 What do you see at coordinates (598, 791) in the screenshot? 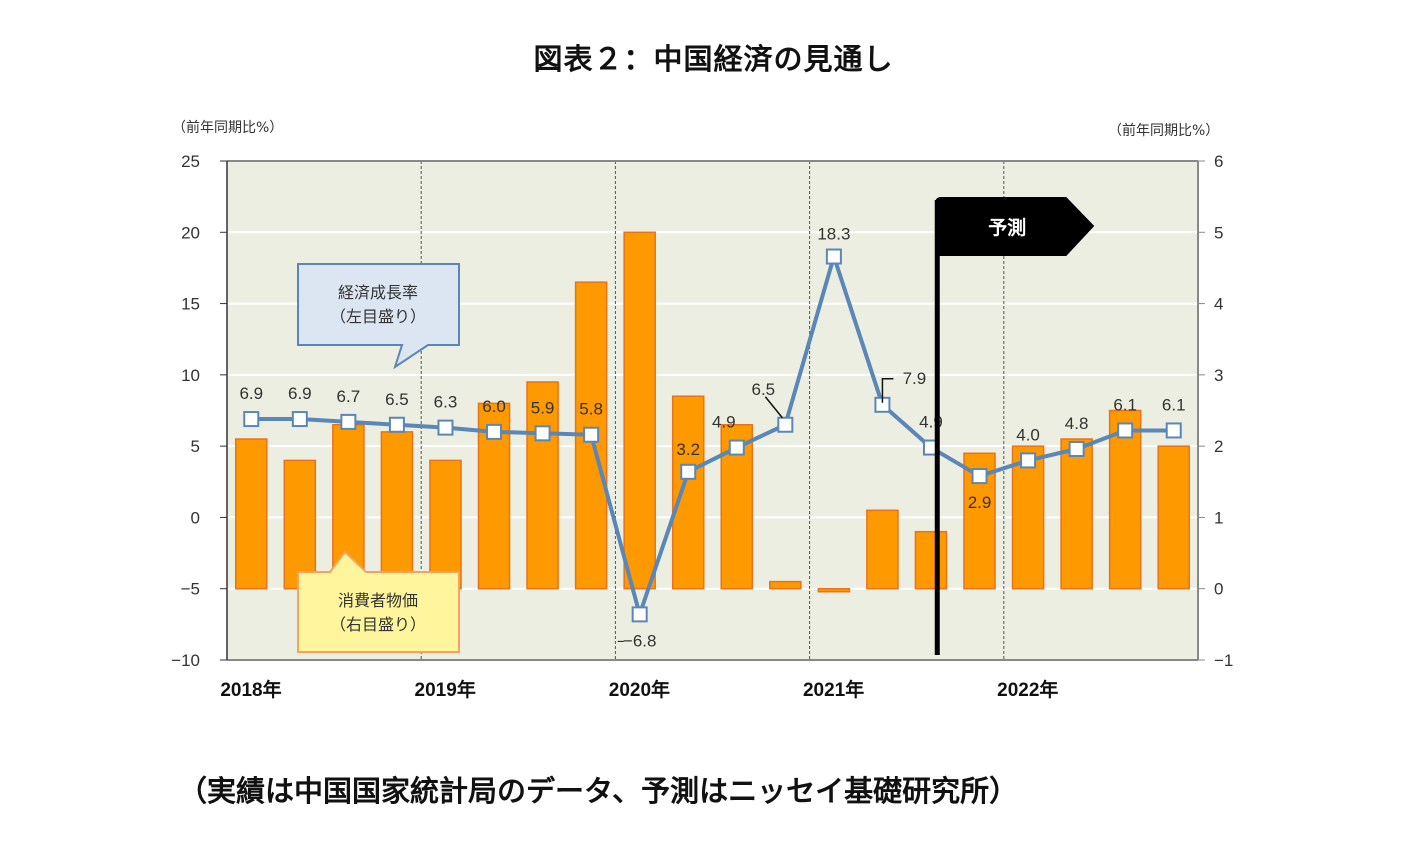
I see `footnote: （実績は中国国家統計局のデータ、予測はニッセイ基礎研究所）` at bounding box center [598, 791].